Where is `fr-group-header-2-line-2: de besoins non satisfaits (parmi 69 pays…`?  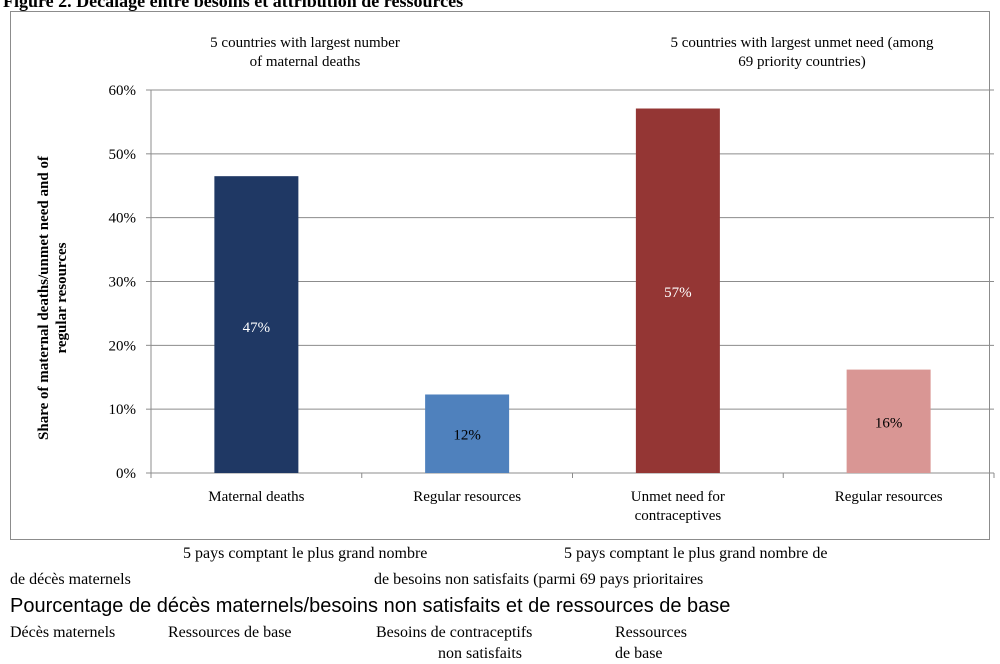 fr-group-header-2-line-2: de besoins non satisfaits (parmi 69 pays… is located at coordinates (539, 579).